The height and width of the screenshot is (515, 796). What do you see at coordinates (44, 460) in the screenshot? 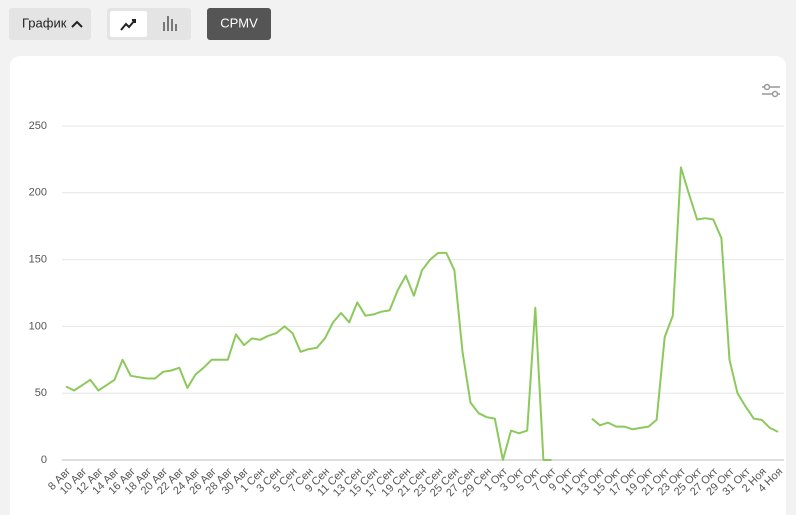
I see `y-tick-label: 0` at bounding box center [44, 460].